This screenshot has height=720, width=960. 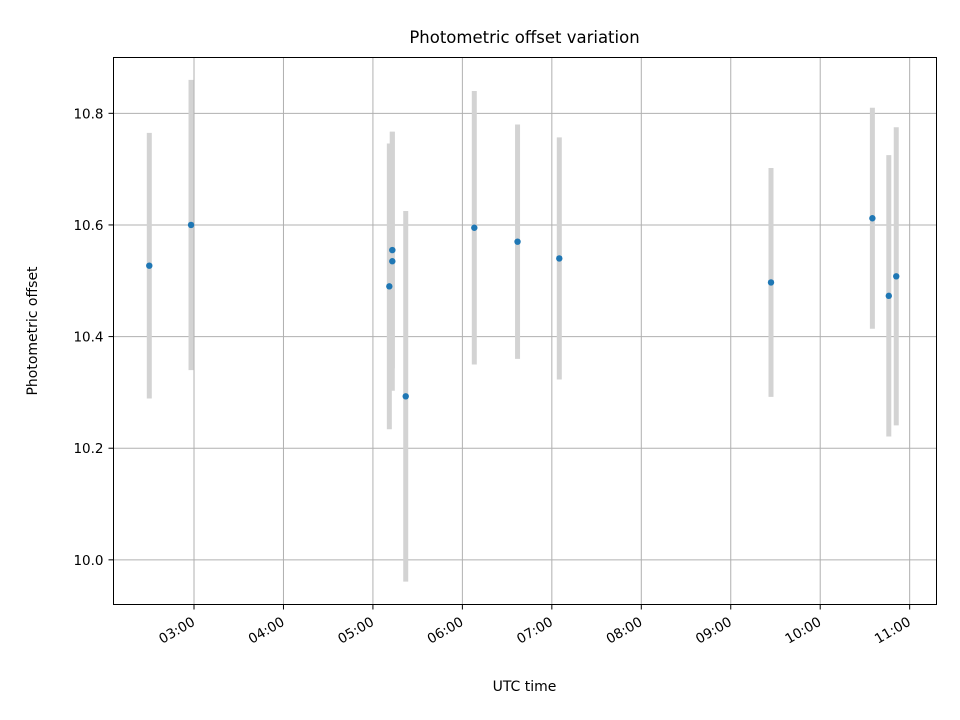 What do you see at coordinates (33, 331) in the screenshot?
I see `y-axis-label: Photometric offset` at bounding box center [33, 331].